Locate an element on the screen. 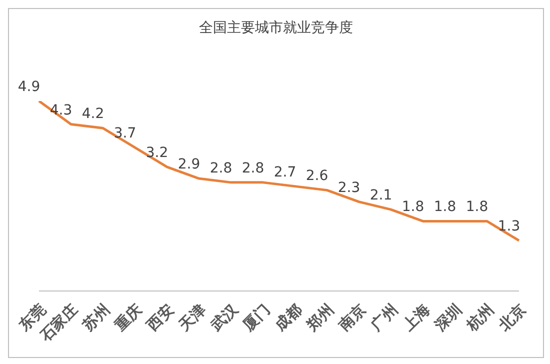  x-tick-label: 成都 is located at coordinates (288, 318).